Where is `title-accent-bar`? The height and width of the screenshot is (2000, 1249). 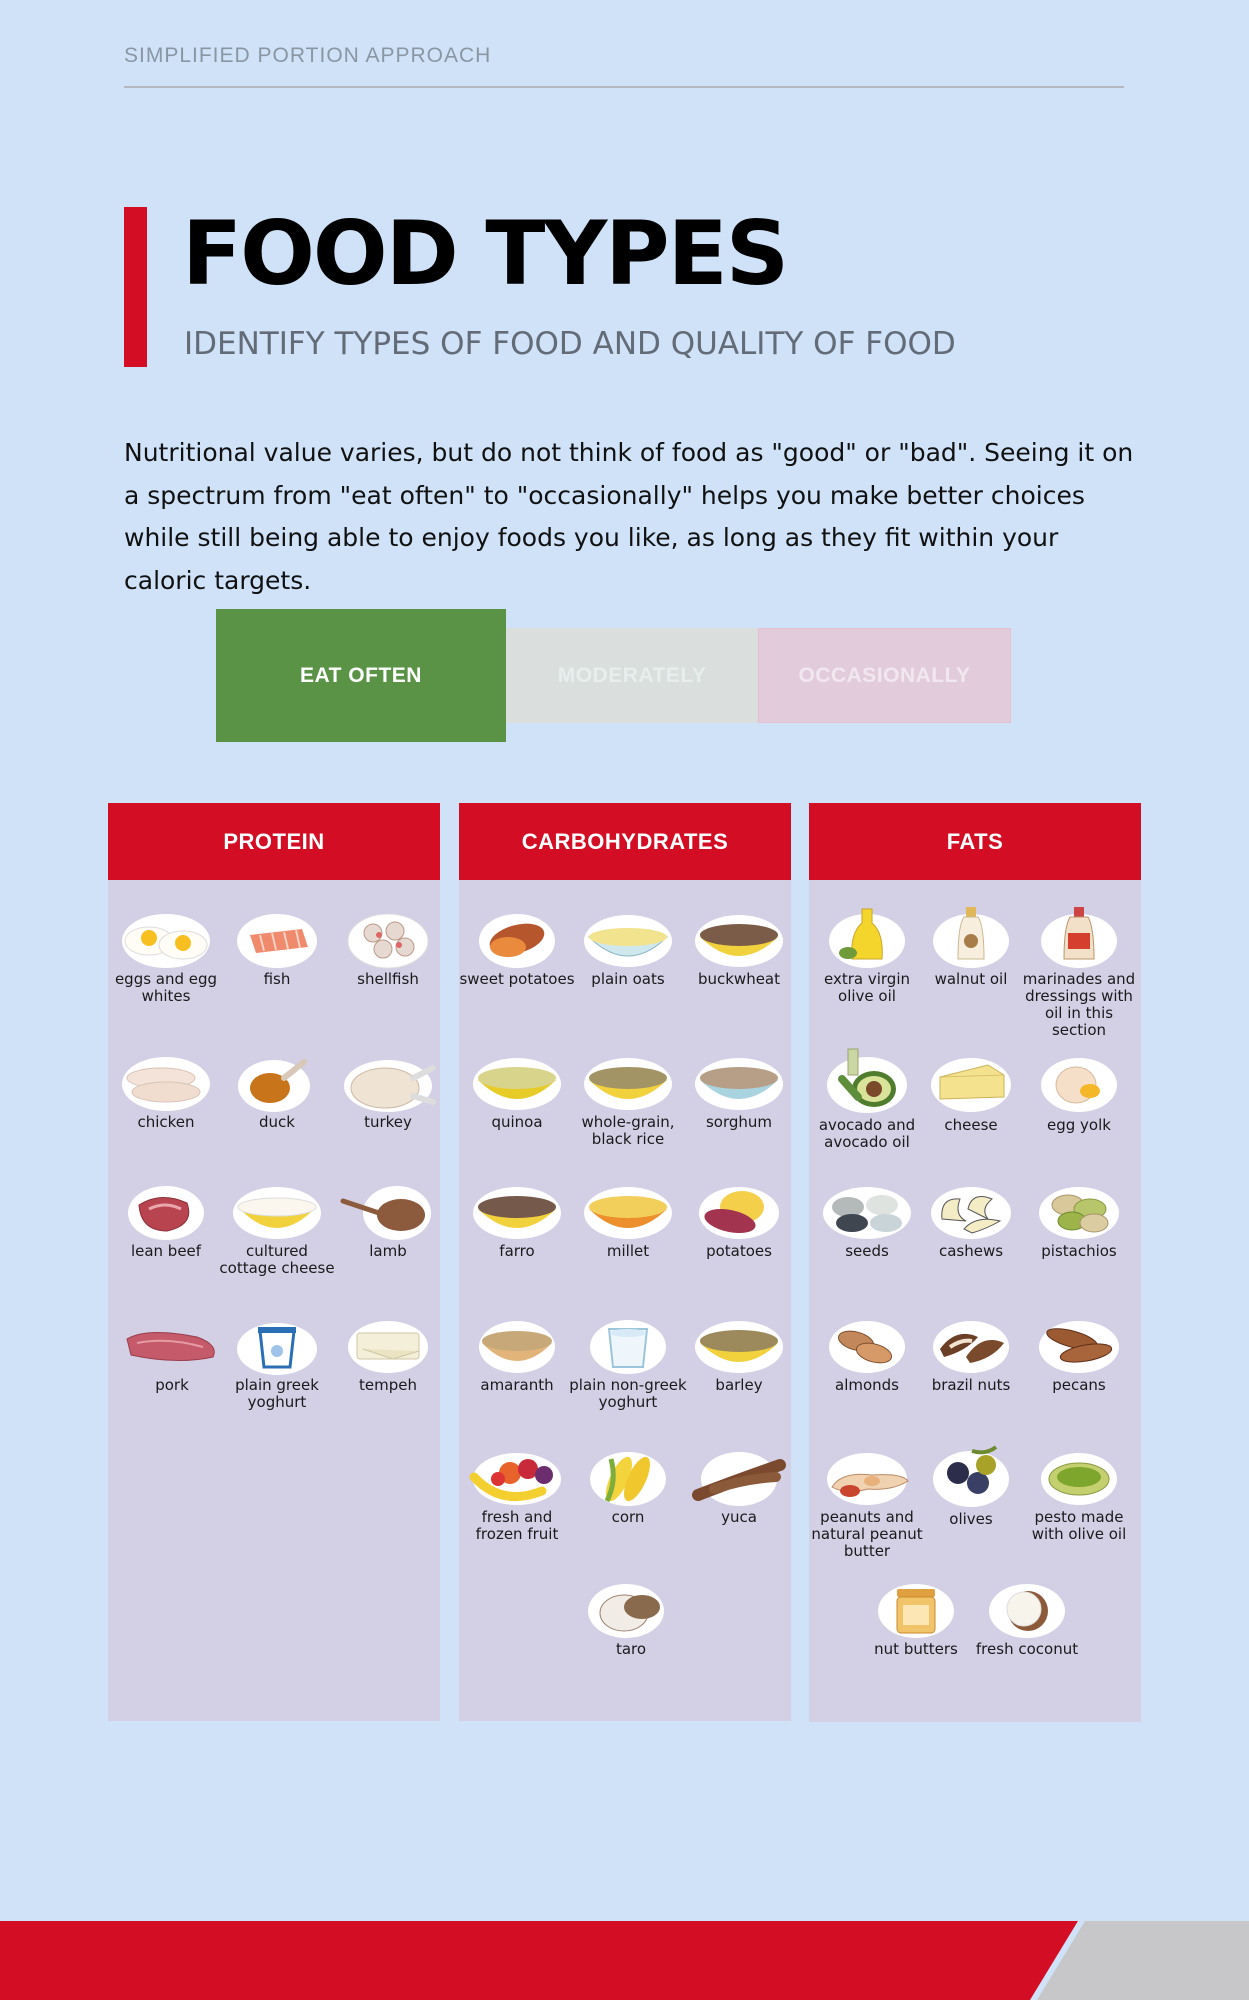
title-accent-bar is located at coordinates (135, 287).